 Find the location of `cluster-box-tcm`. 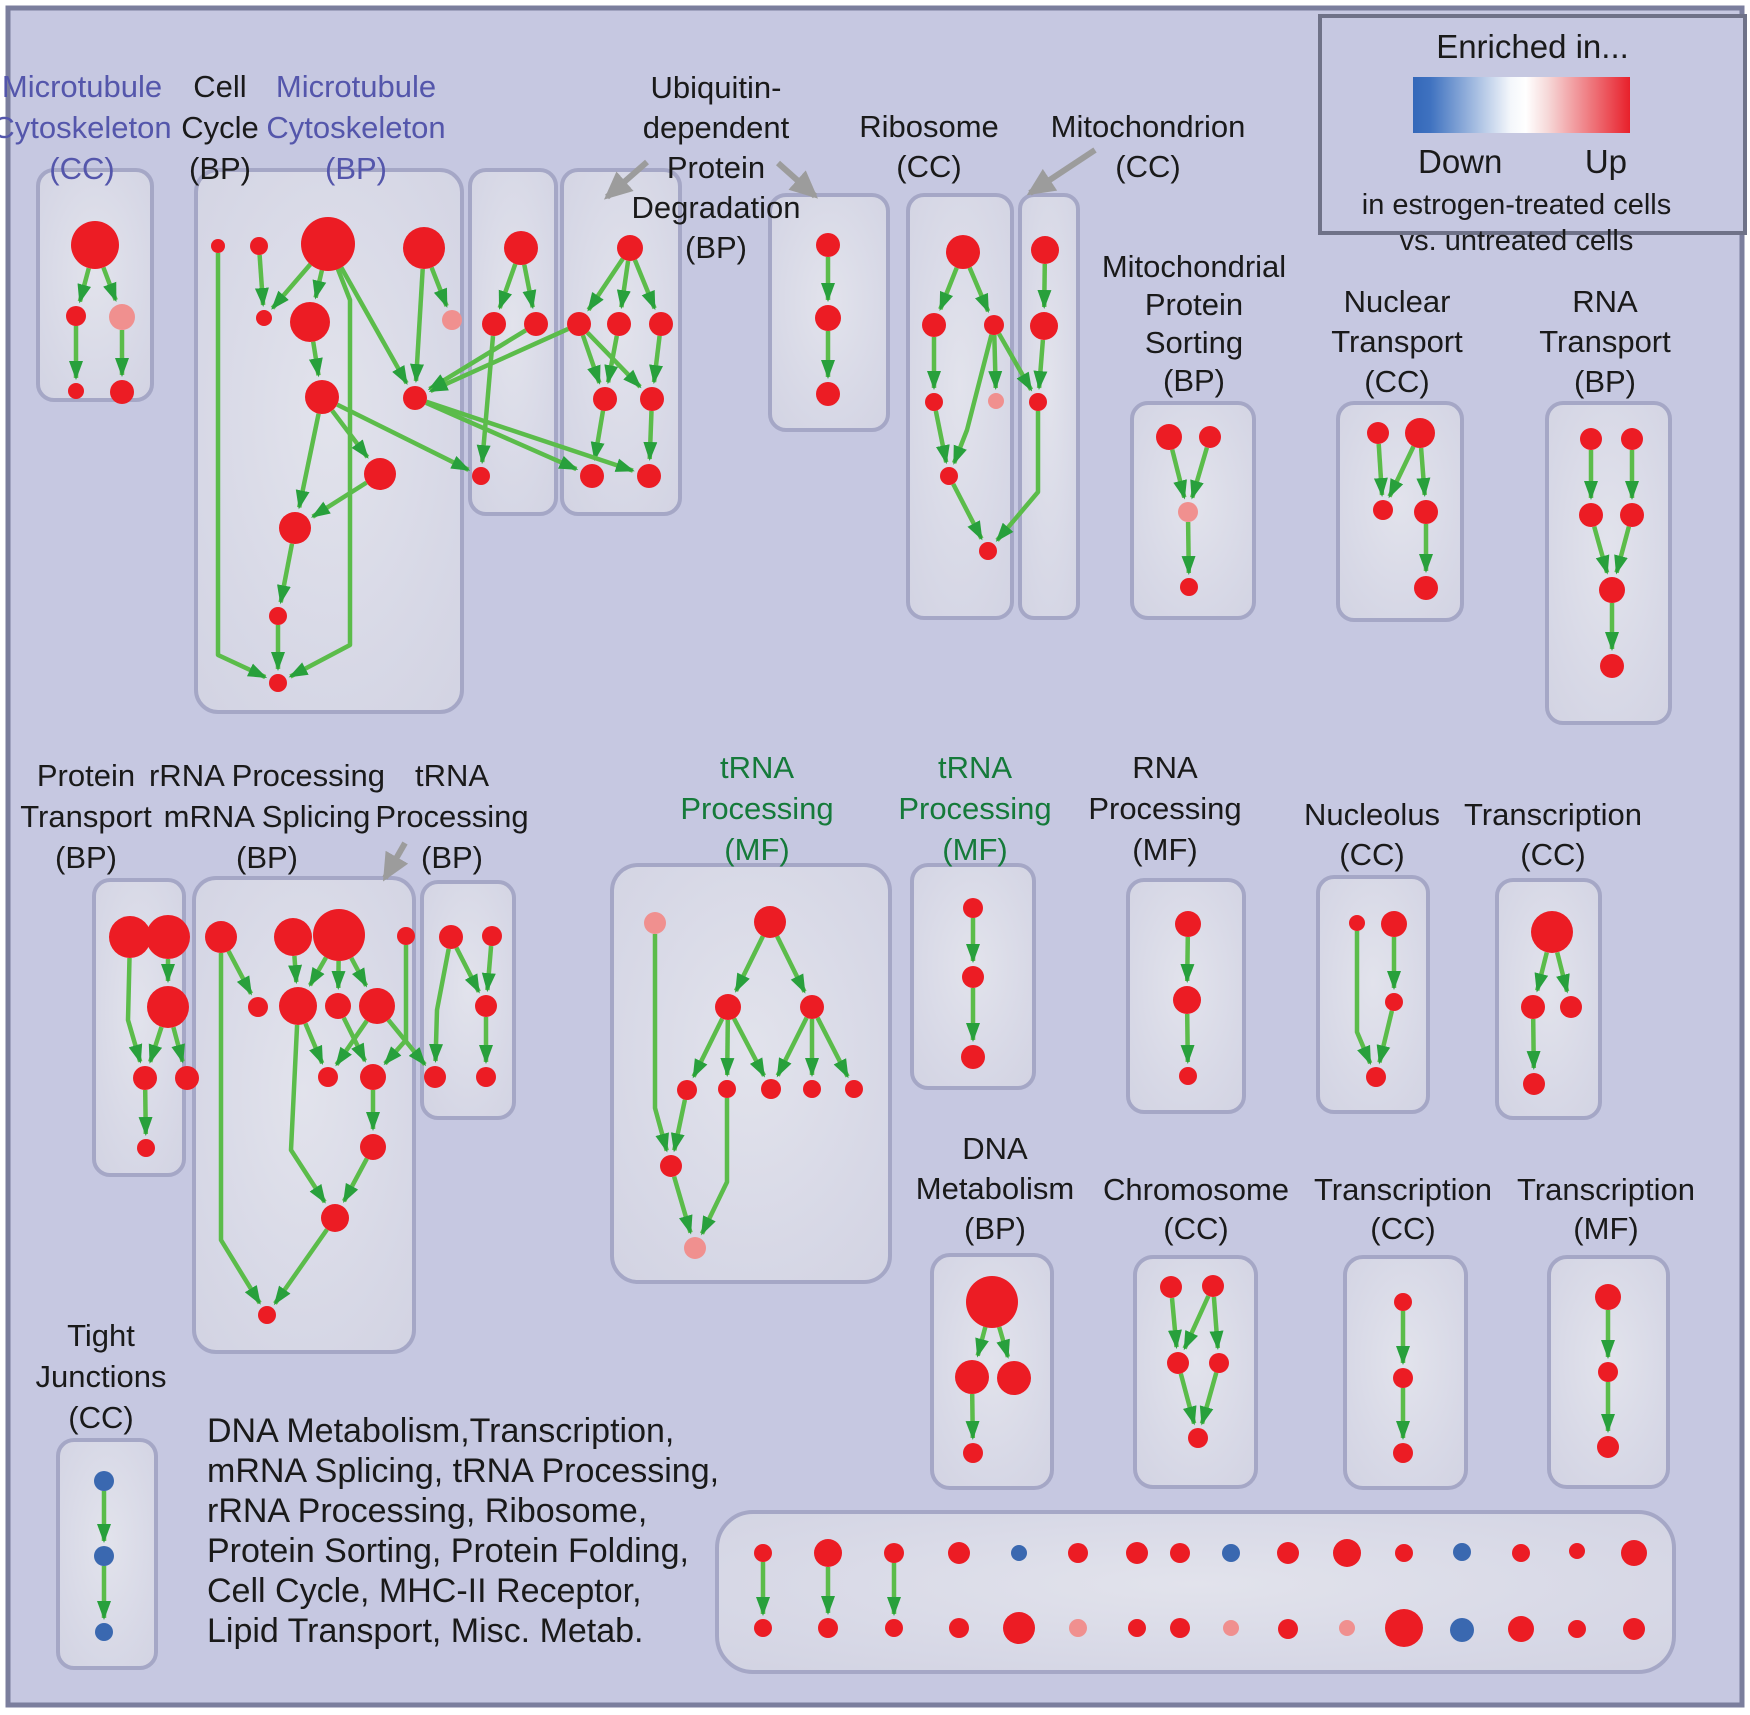

cluster-box-tcm is located at coordinates (1548, 999).